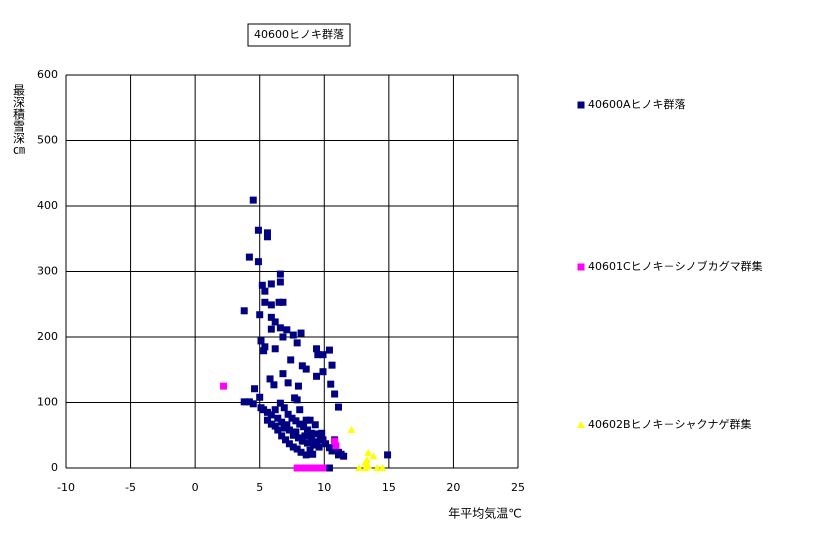 The image size is (816, 534). What do you see at coordinates (637, 104) in the screenshot?
I see `legend-label: 40600Aヒノキ群落` at bounding box center [637, 104].